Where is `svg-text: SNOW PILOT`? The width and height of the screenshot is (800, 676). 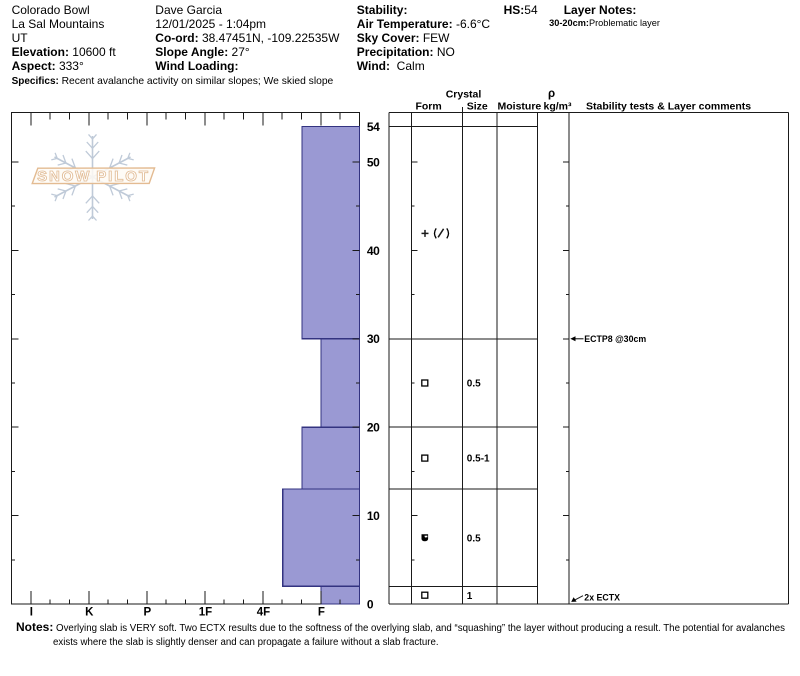 svg-text: SNOW PILOT is located at coordinates (93, 176).